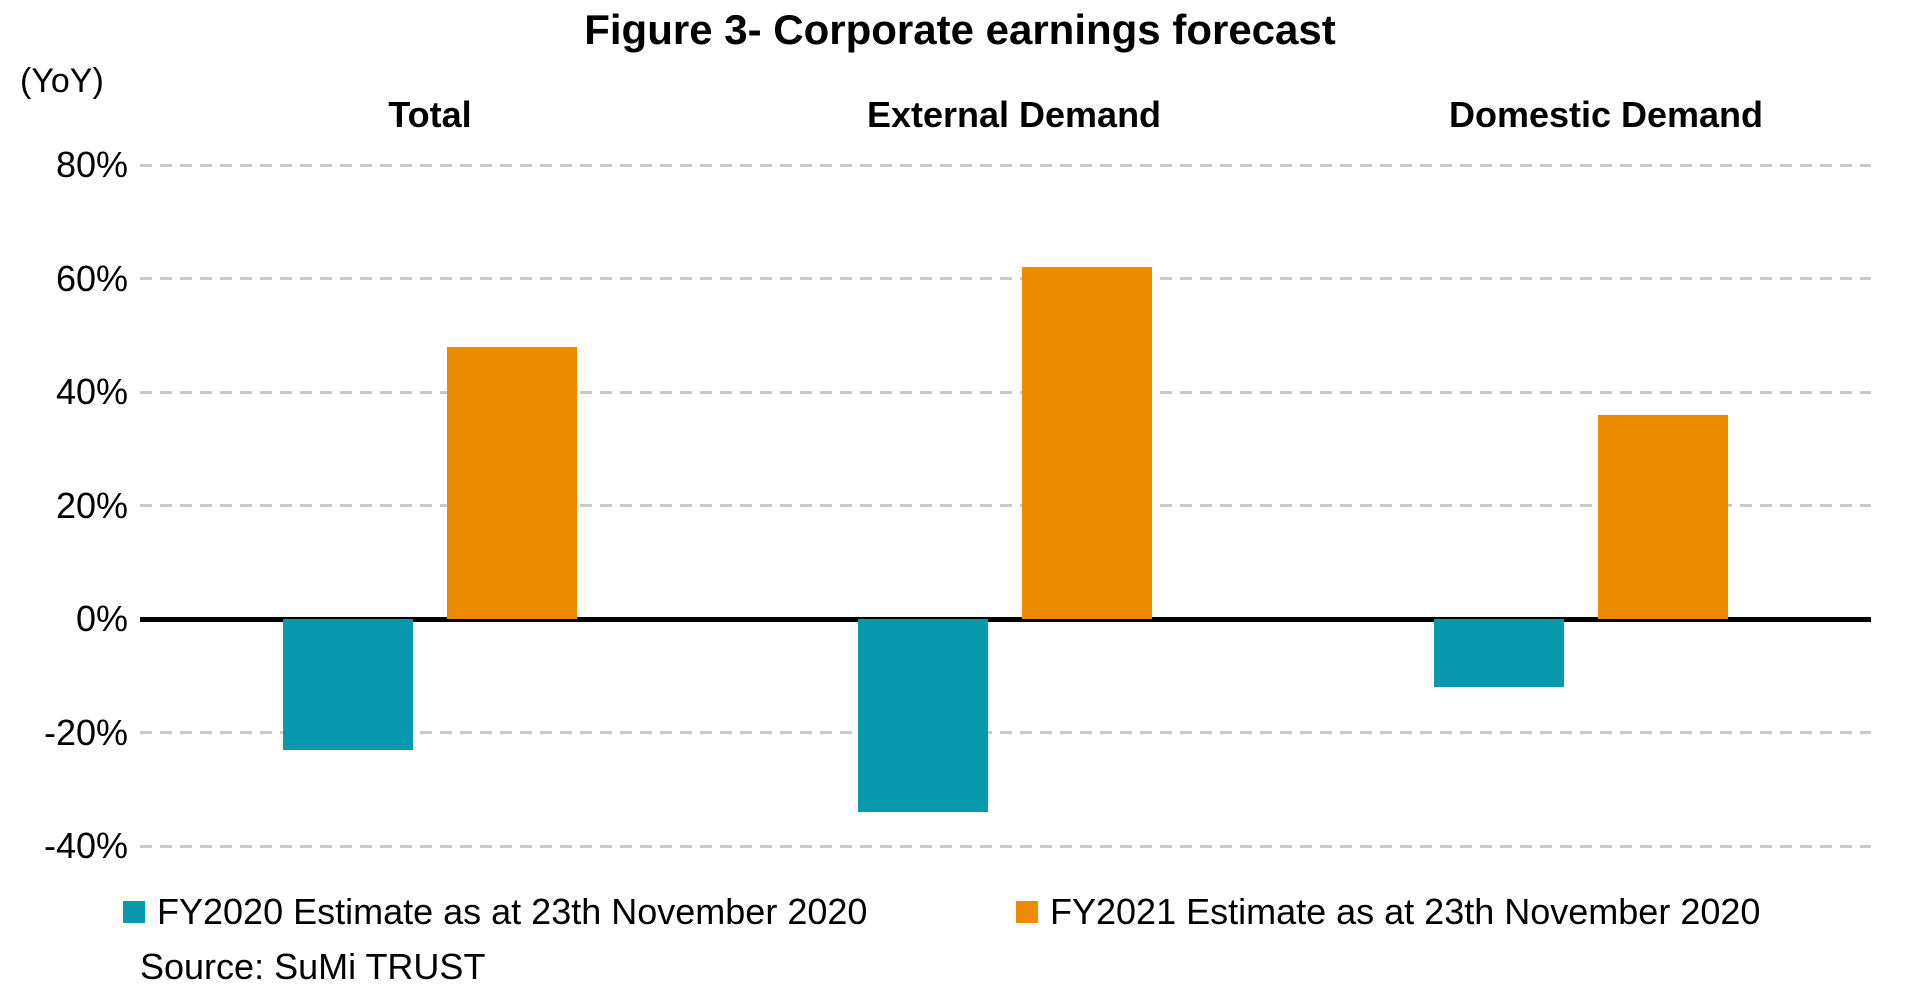 This screenshot has height=1001, width=1920. Describe the element at coordinates (512, 911) in the screenshot. I see `legend-label-fy2020: FY2020 Estimate as at 23th November 2020` at that location.